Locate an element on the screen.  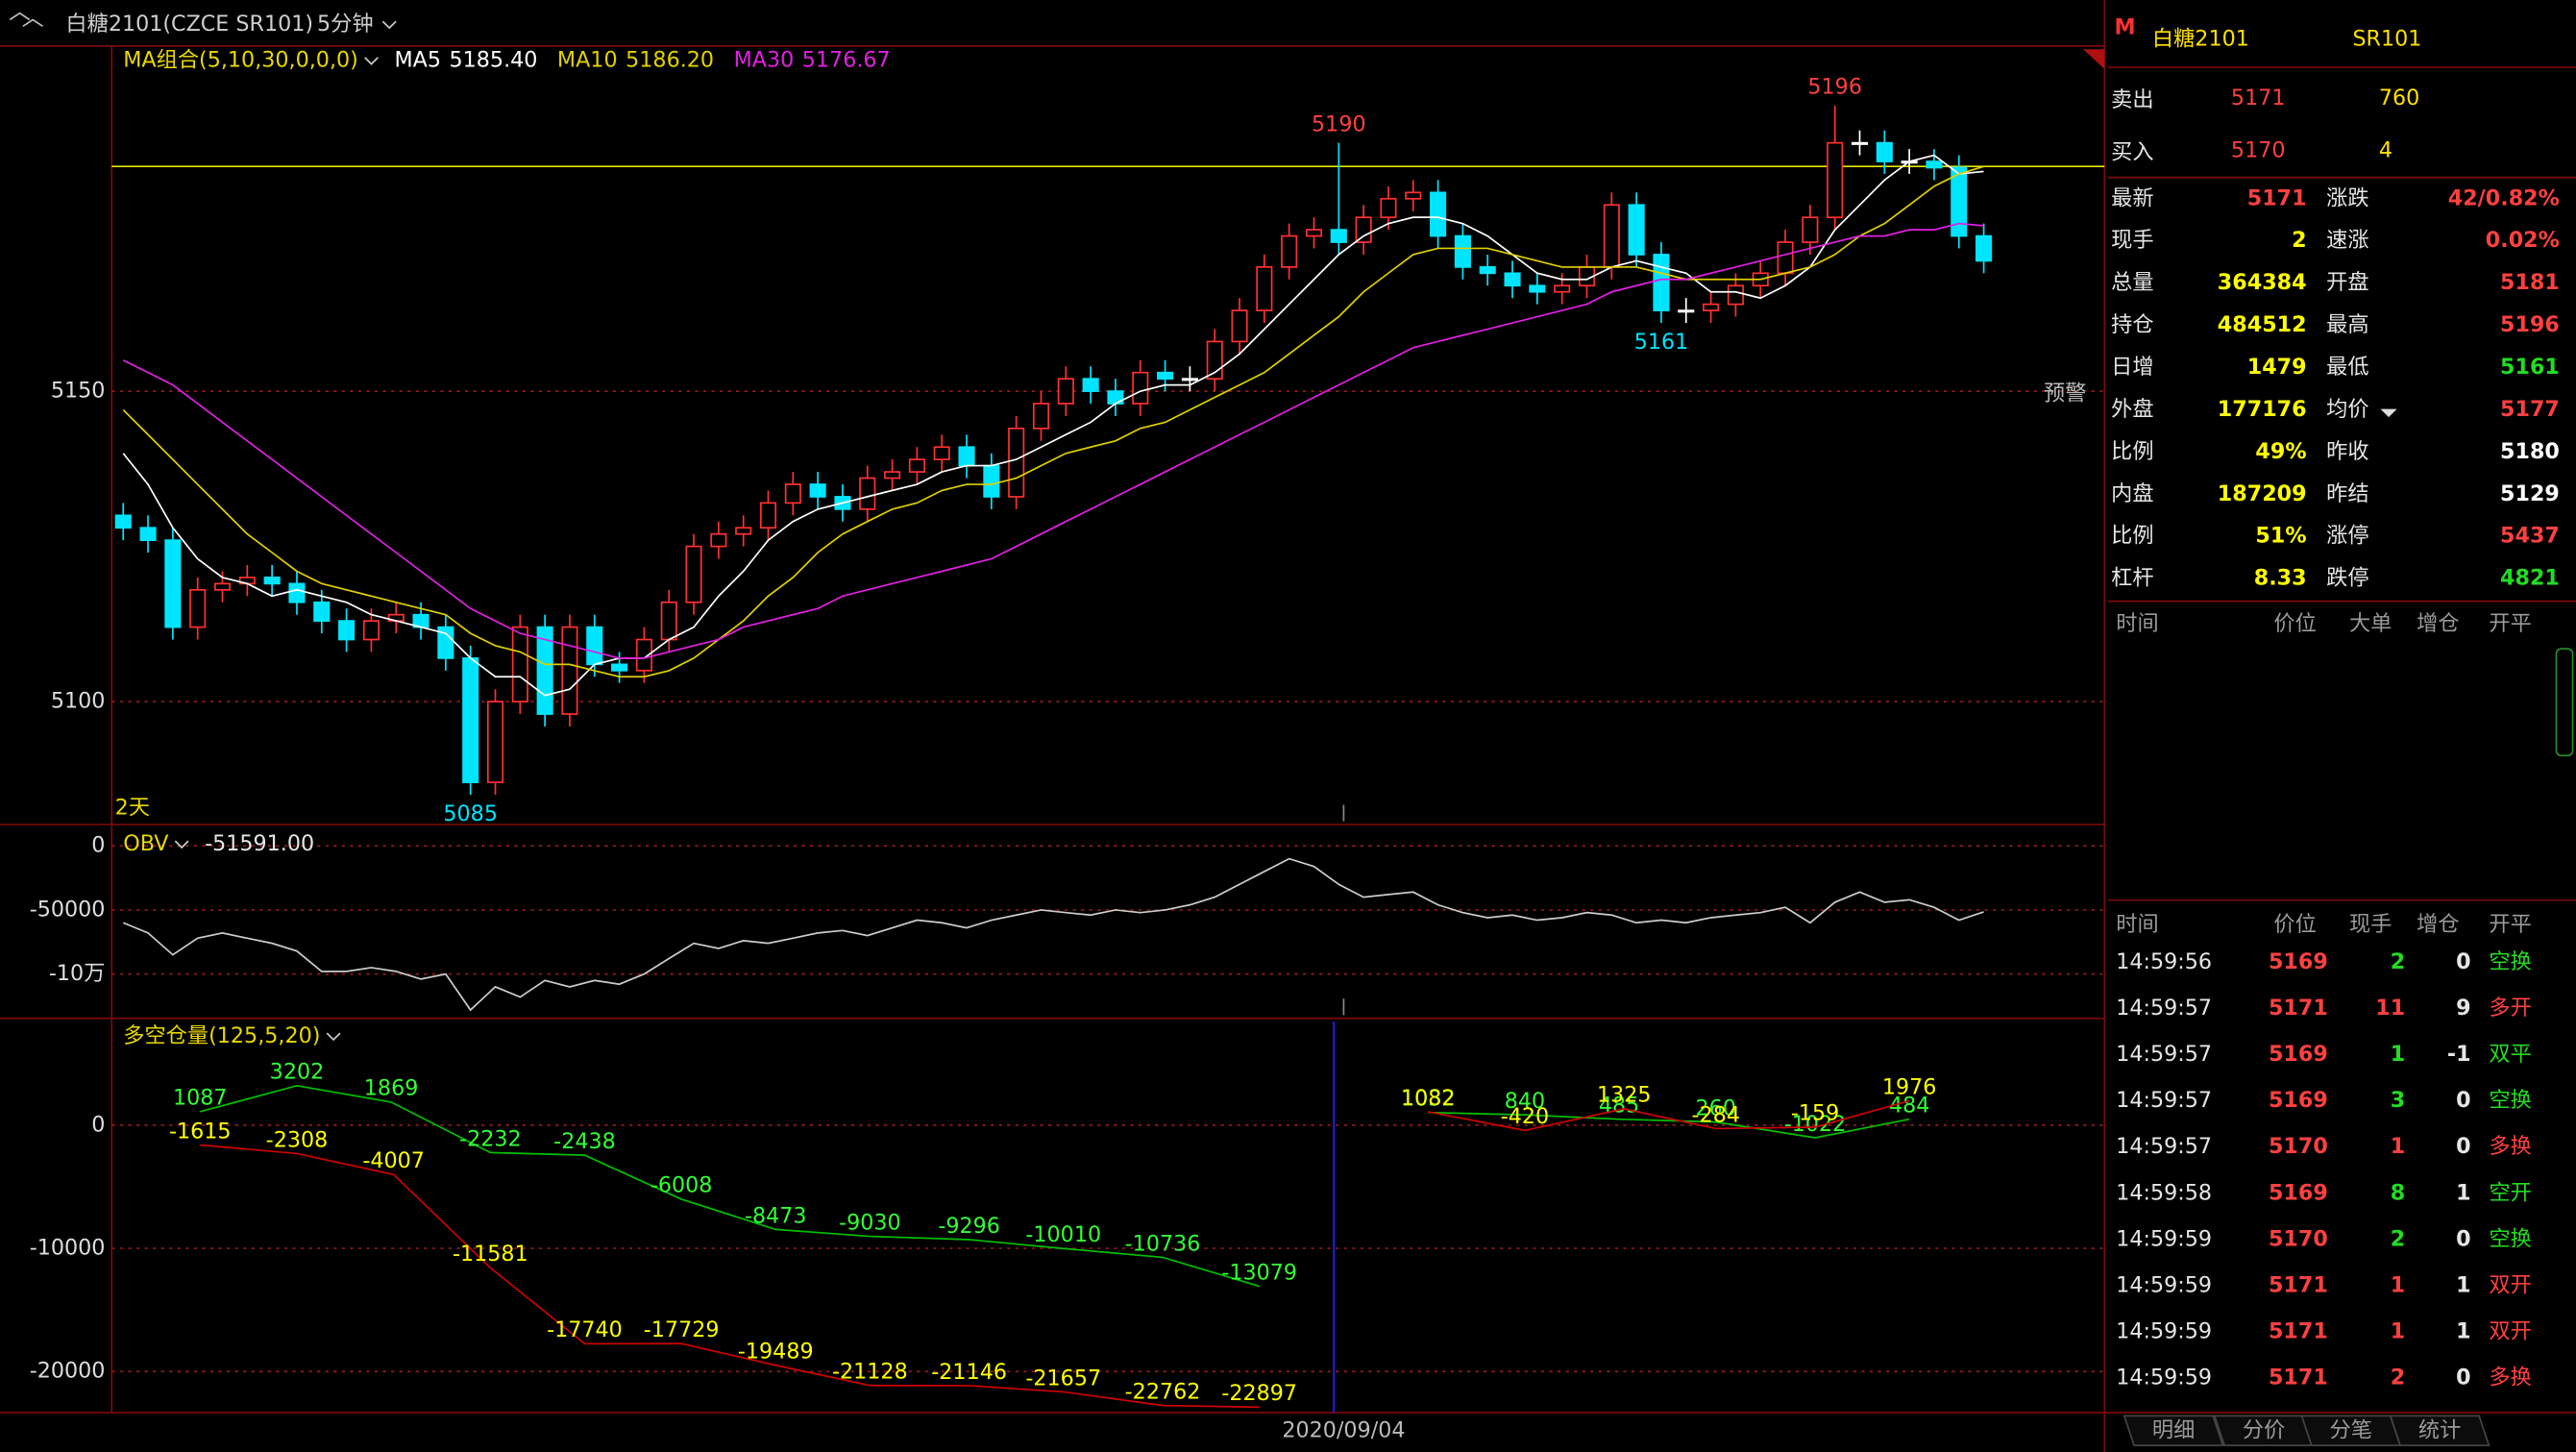
tick-type: 双开 is located at coordinates (2510, 1330).